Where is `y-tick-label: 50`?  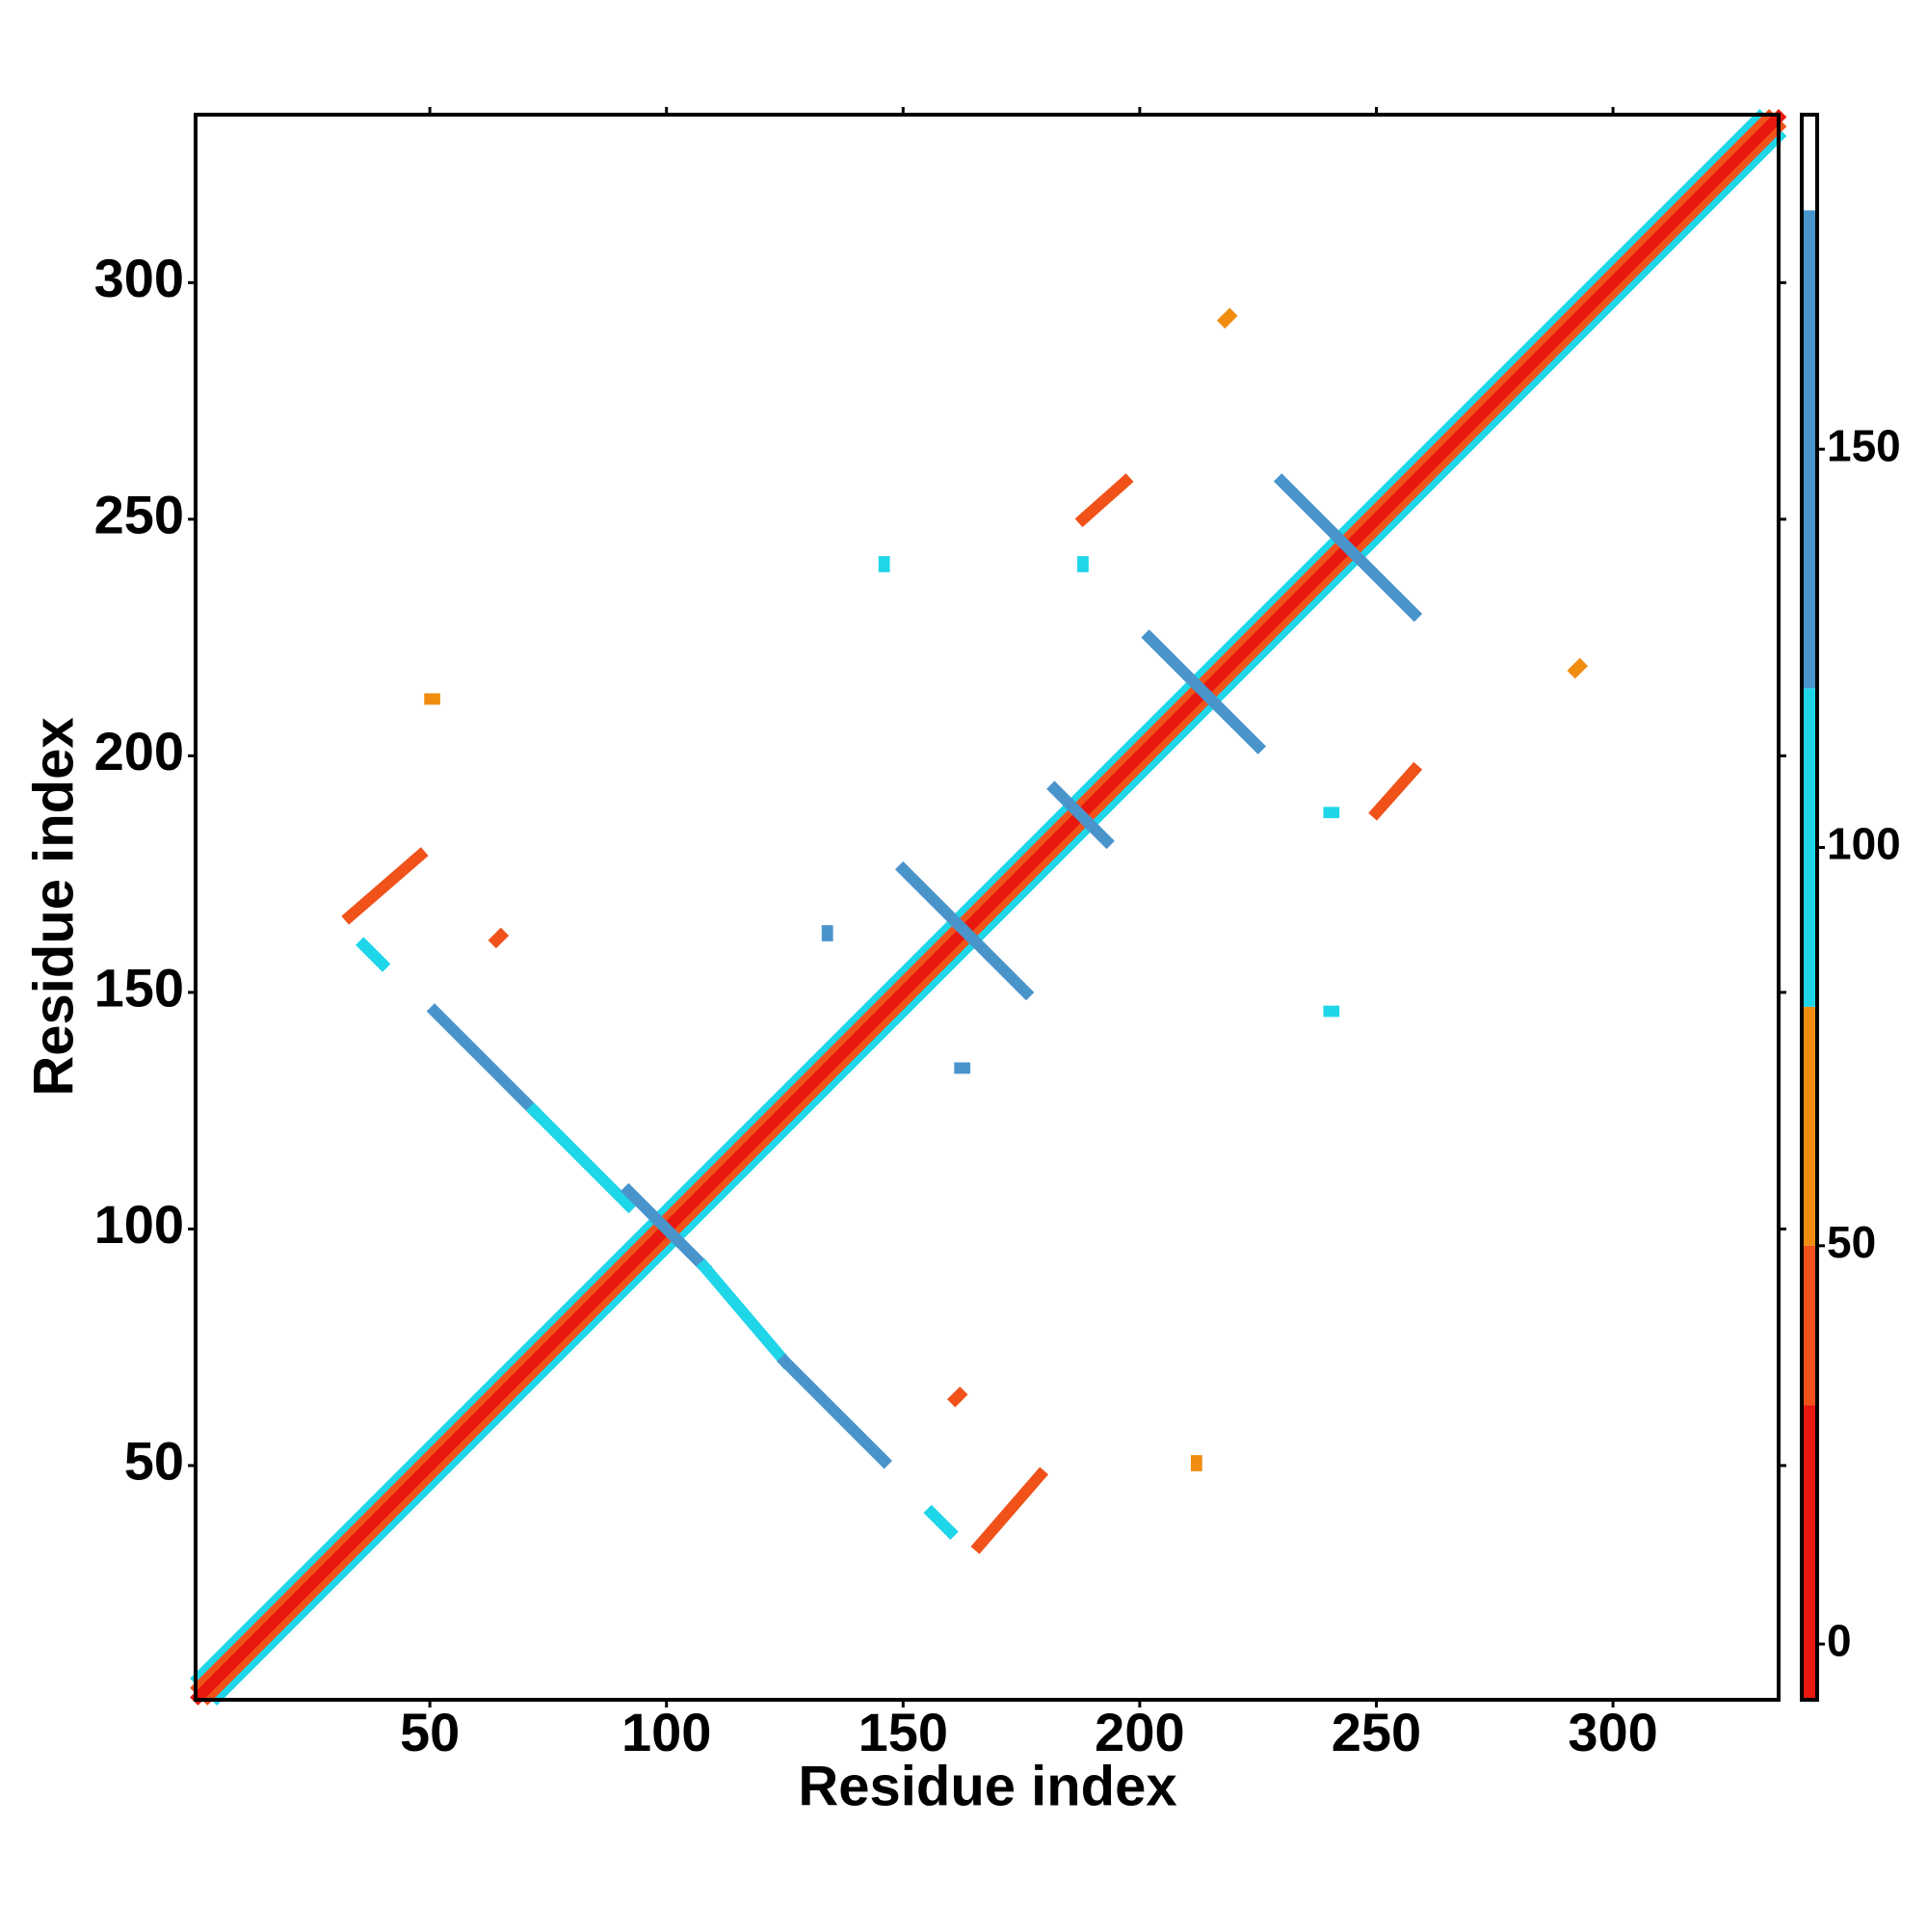
y-tick-label: 50 is located at coordinates (154, 1461).